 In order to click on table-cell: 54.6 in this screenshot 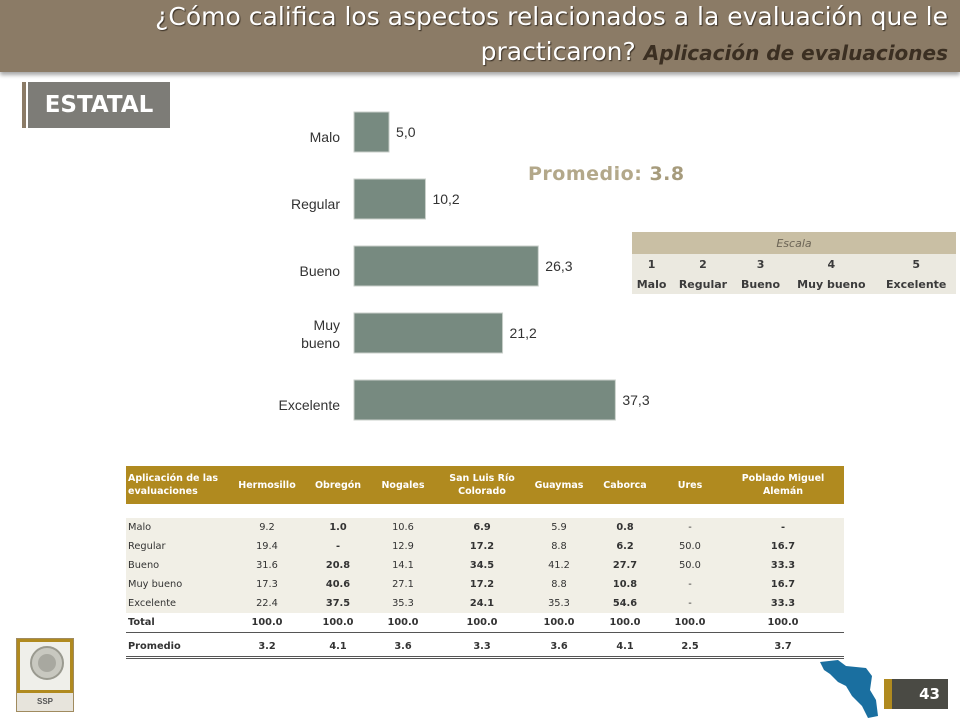, I will do `click(625, 603)`.